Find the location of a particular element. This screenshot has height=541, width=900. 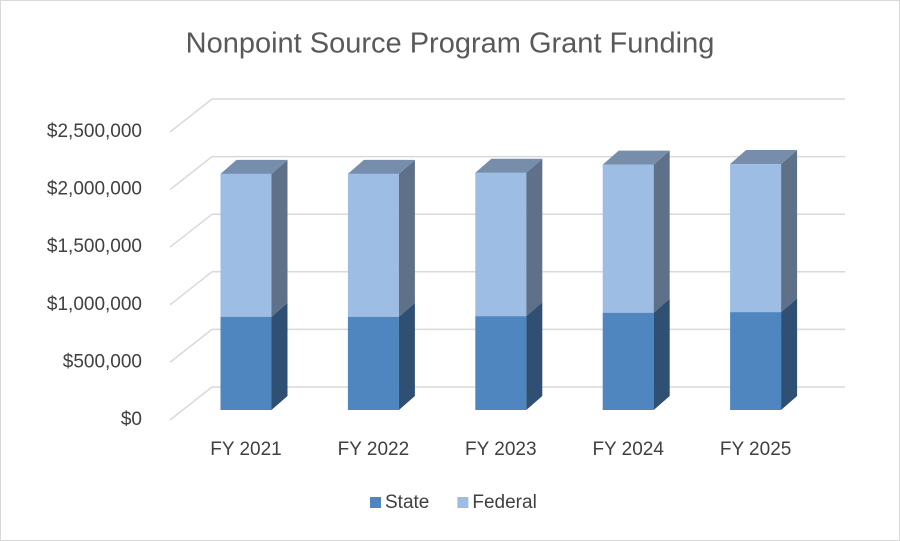

chart-title: Nonpoint Source Program Grant Funding is located at coordinates (450, 44).